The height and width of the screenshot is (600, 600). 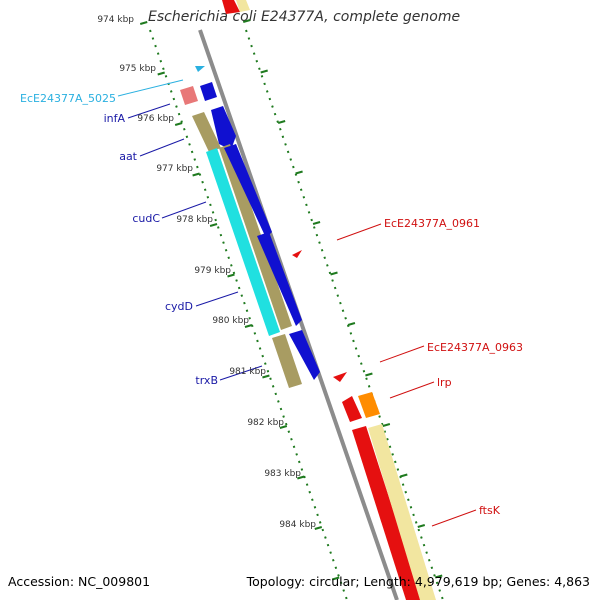 I want to click on leader-aat, so click(x=162, y=147).